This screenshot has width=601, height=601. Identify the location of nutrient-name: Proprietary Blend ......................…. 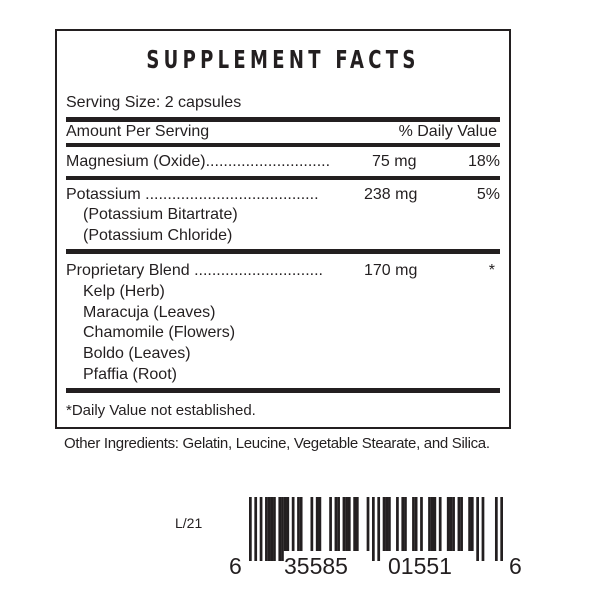
(194, 270).